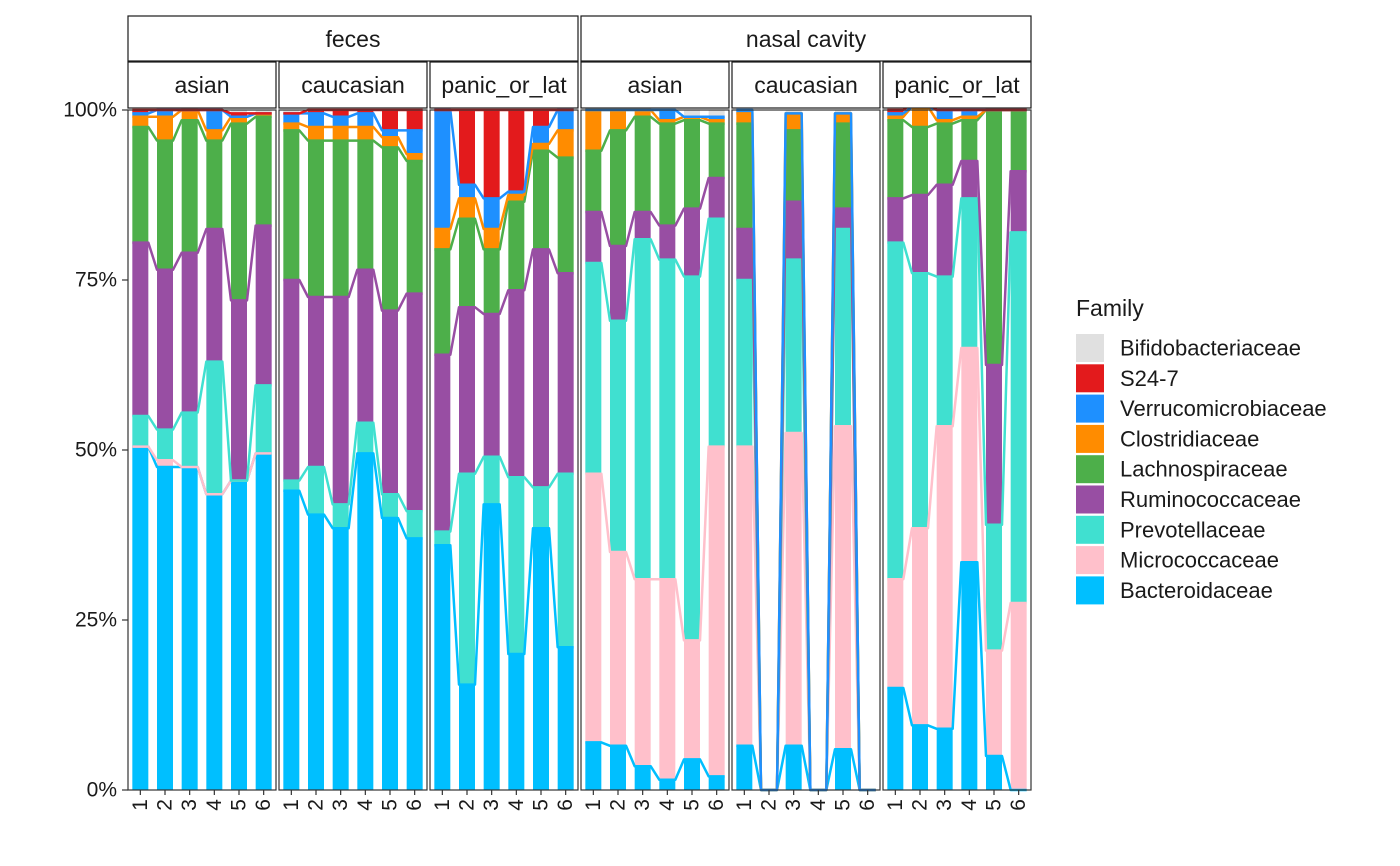 The height and width of the screenshot is (866, 1400). I want to click on bar-segment-bifidobacteriaceae, so click(291, 112).